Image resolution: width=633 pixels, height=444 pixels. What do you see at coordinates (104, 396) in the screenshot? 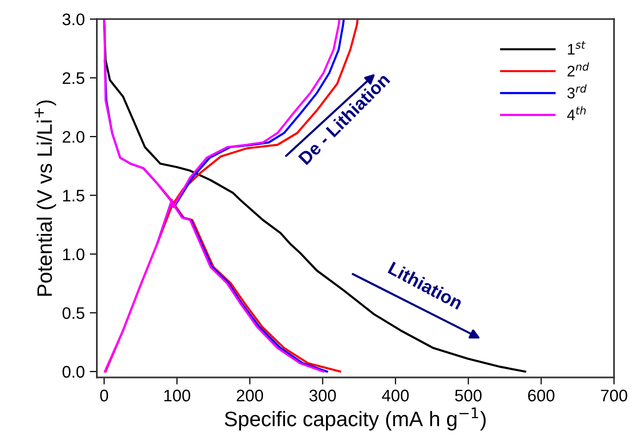
I see `x-tick-label: 0` at bounding box center [104, 396].